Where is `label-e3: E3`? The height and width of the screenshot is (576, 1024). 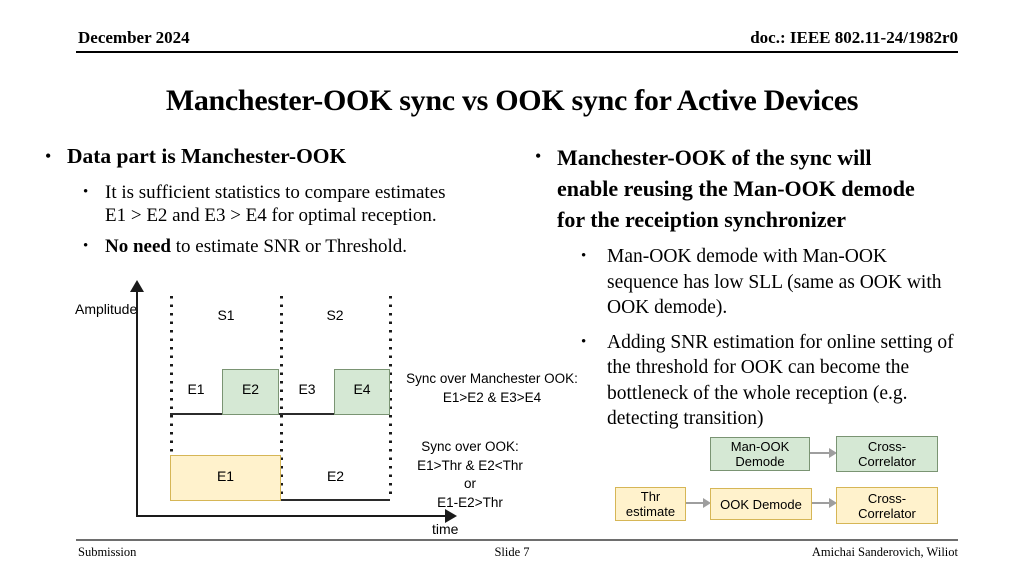
label-e3: E3 is located at coordinates (307, 389).